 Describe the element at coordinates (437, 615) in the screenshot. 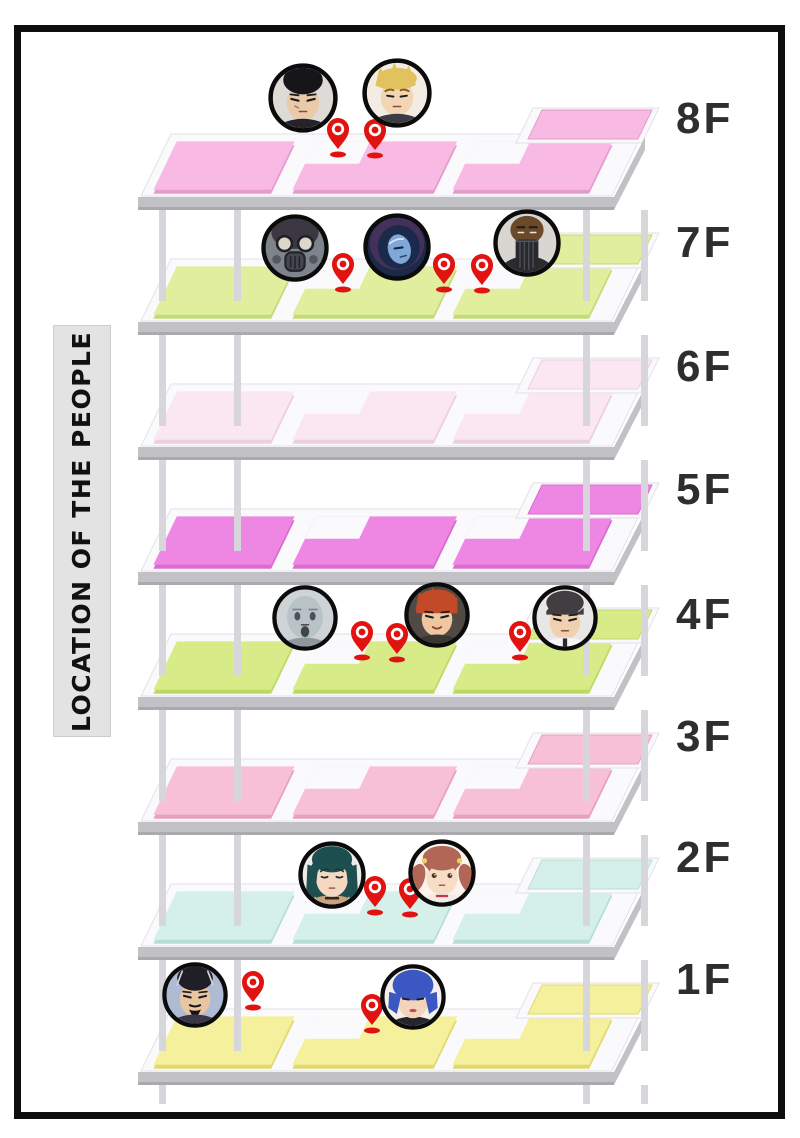

I see `avatar-red-haired-man` at that location.